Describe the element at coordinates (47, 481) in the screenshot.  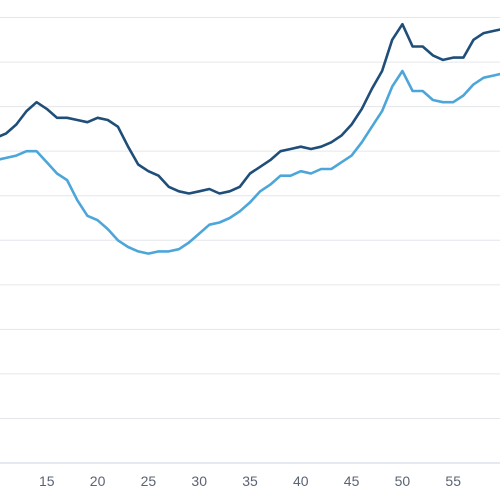
I see `x-tick-label: 15` at that location.